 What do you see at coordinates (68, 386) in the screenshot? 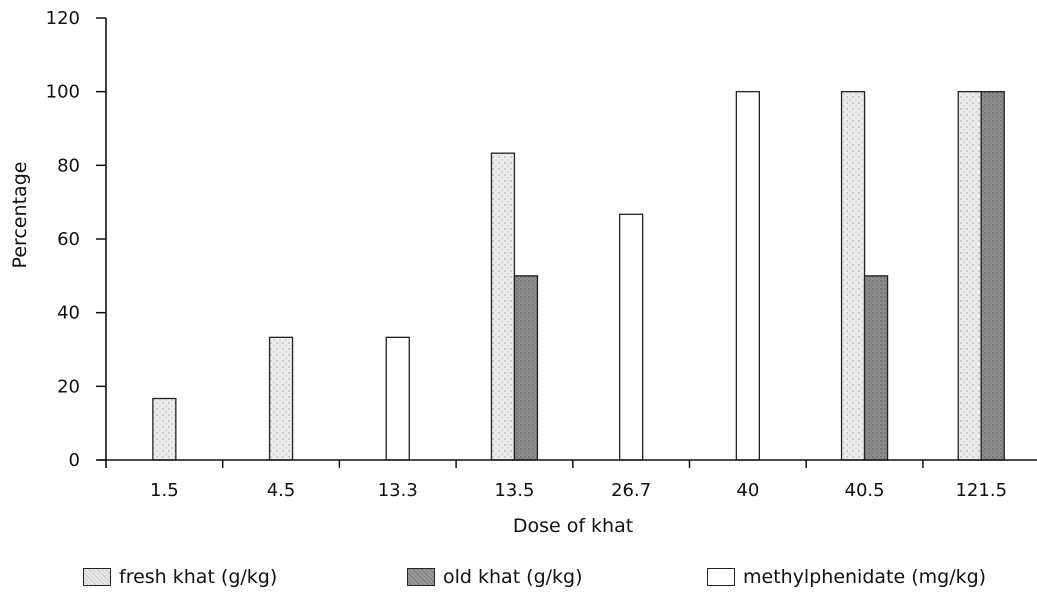
I see `y-tick-label-20: 20` at bounding box center [68, 386].